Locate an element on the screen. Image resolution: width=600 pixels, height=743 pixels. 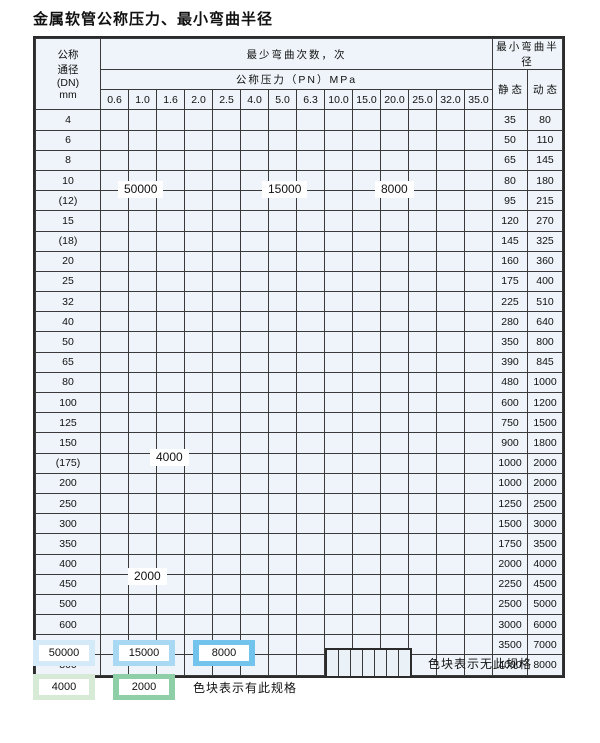
header-pressure-10.0: 10.0 is located at coordinates (338, 100).